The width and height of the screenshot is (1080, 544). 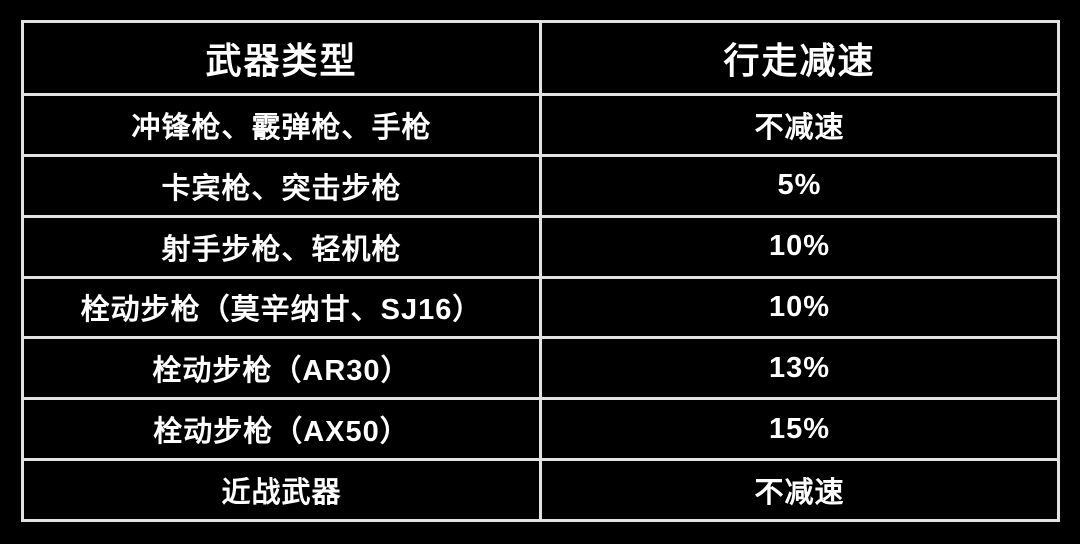 What do you see at coordinates (281, 490) in the screenshot?
I see `weapon-cell: 近战武器` at bounding box center [281, 490].